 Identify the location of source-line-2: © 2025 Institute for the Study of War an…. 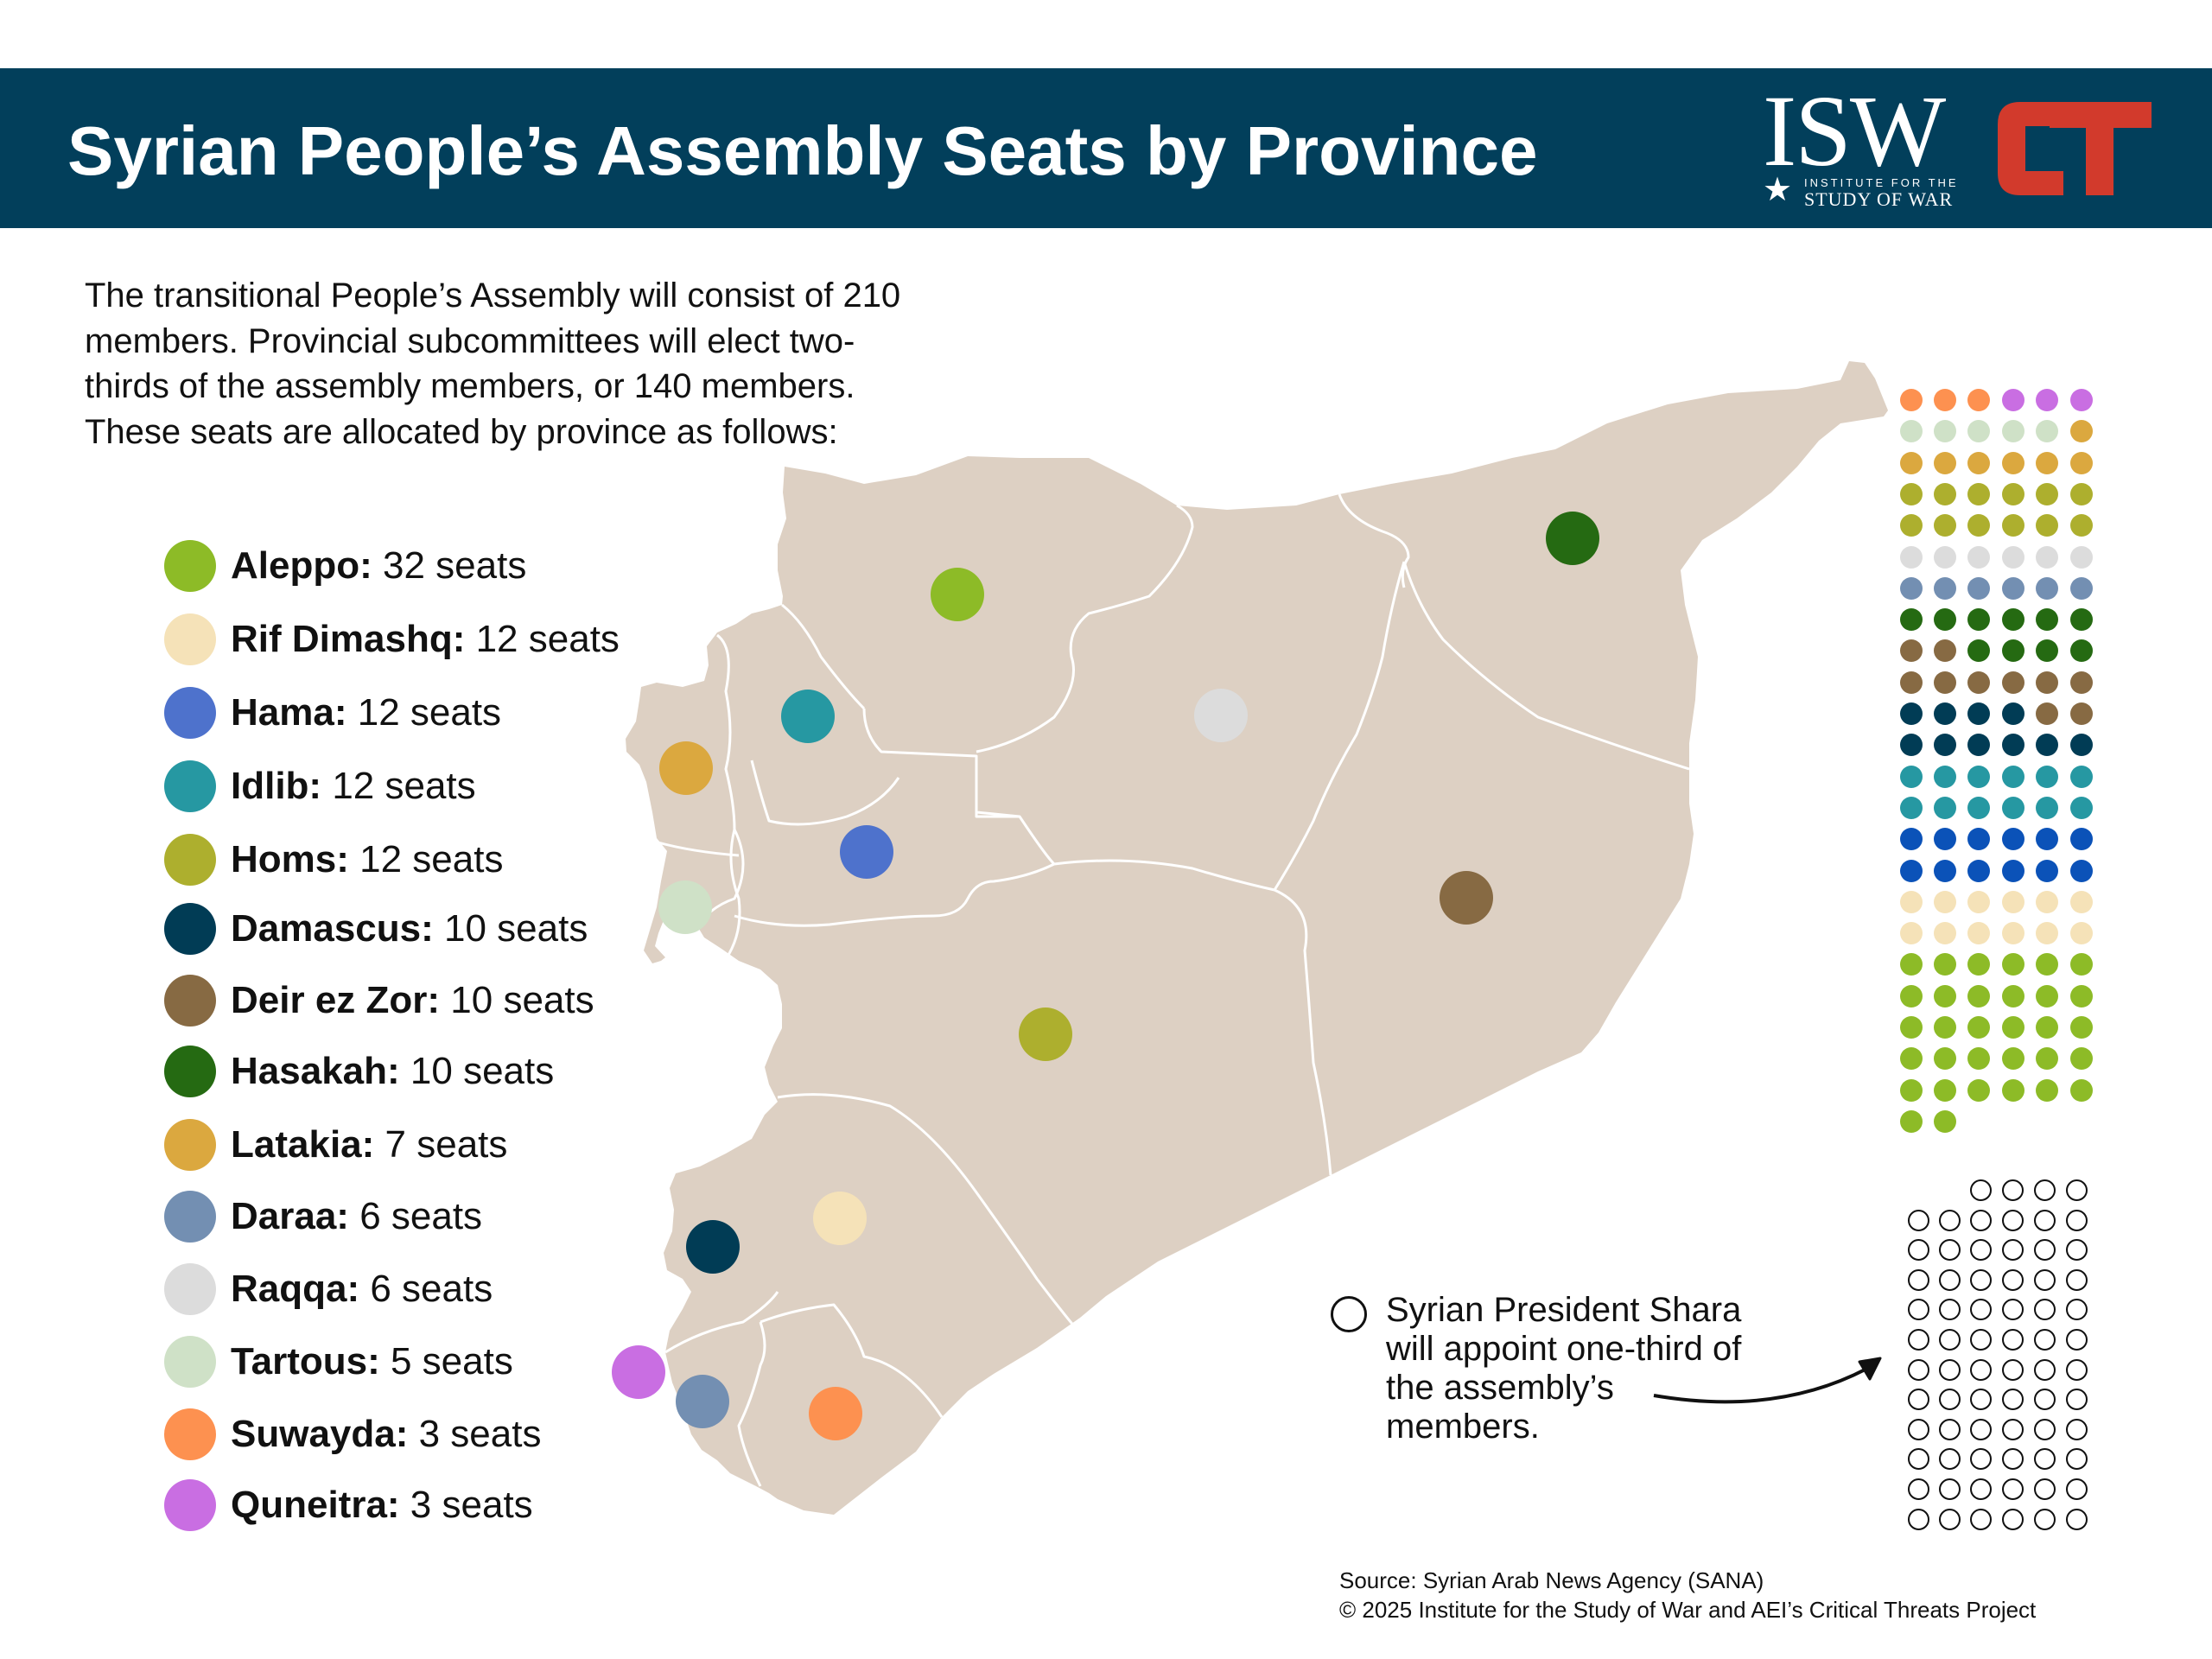
(1688, 1610).